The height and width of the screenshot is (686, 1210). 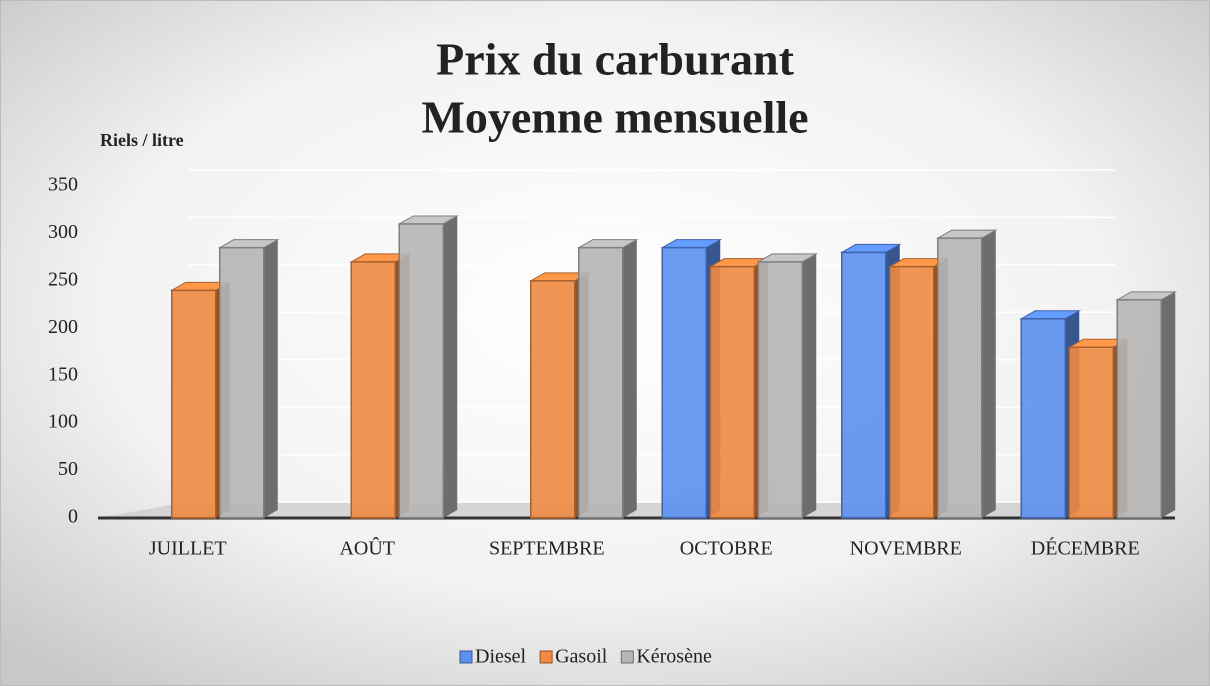 What do you see at coordinates (1085, 548) in the screenshot?
I see `x-tick-label: DÉCEMBRE` at bounding box center [1085, 548].